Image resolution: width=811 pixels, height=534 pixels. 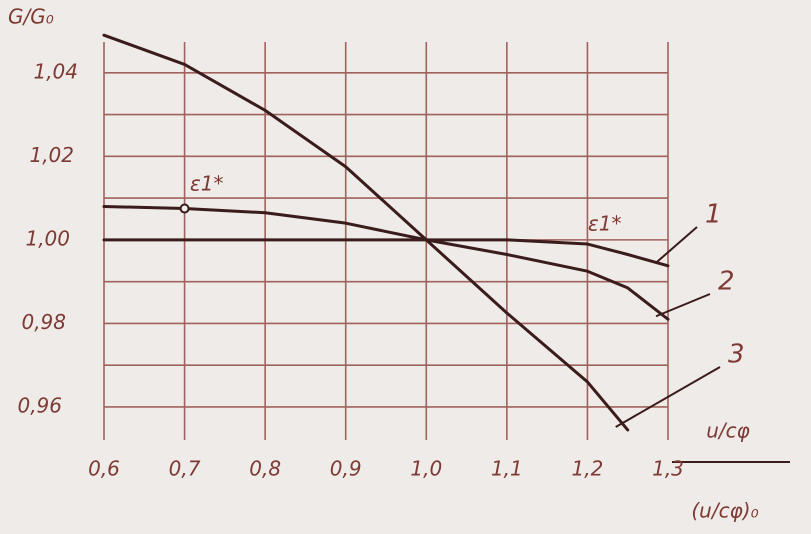 What do you see at coordinates (736, 355) in the screenshot?
I see `series-label: 3` at bounding box center [736, 355].